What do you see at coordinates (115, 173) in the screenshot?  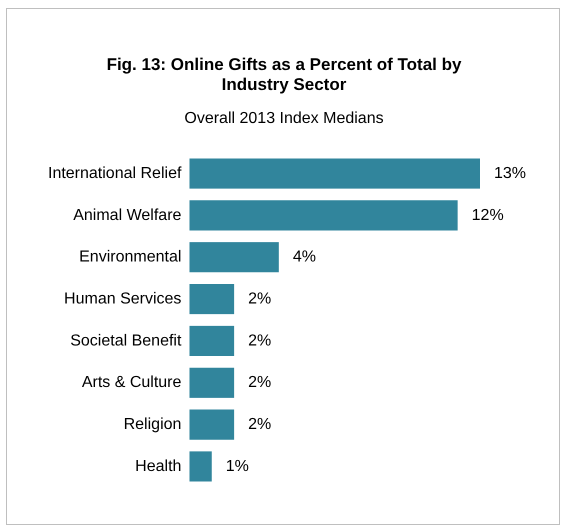 I see `y-tick-label: International Relief` at bounding box center [115, 173].